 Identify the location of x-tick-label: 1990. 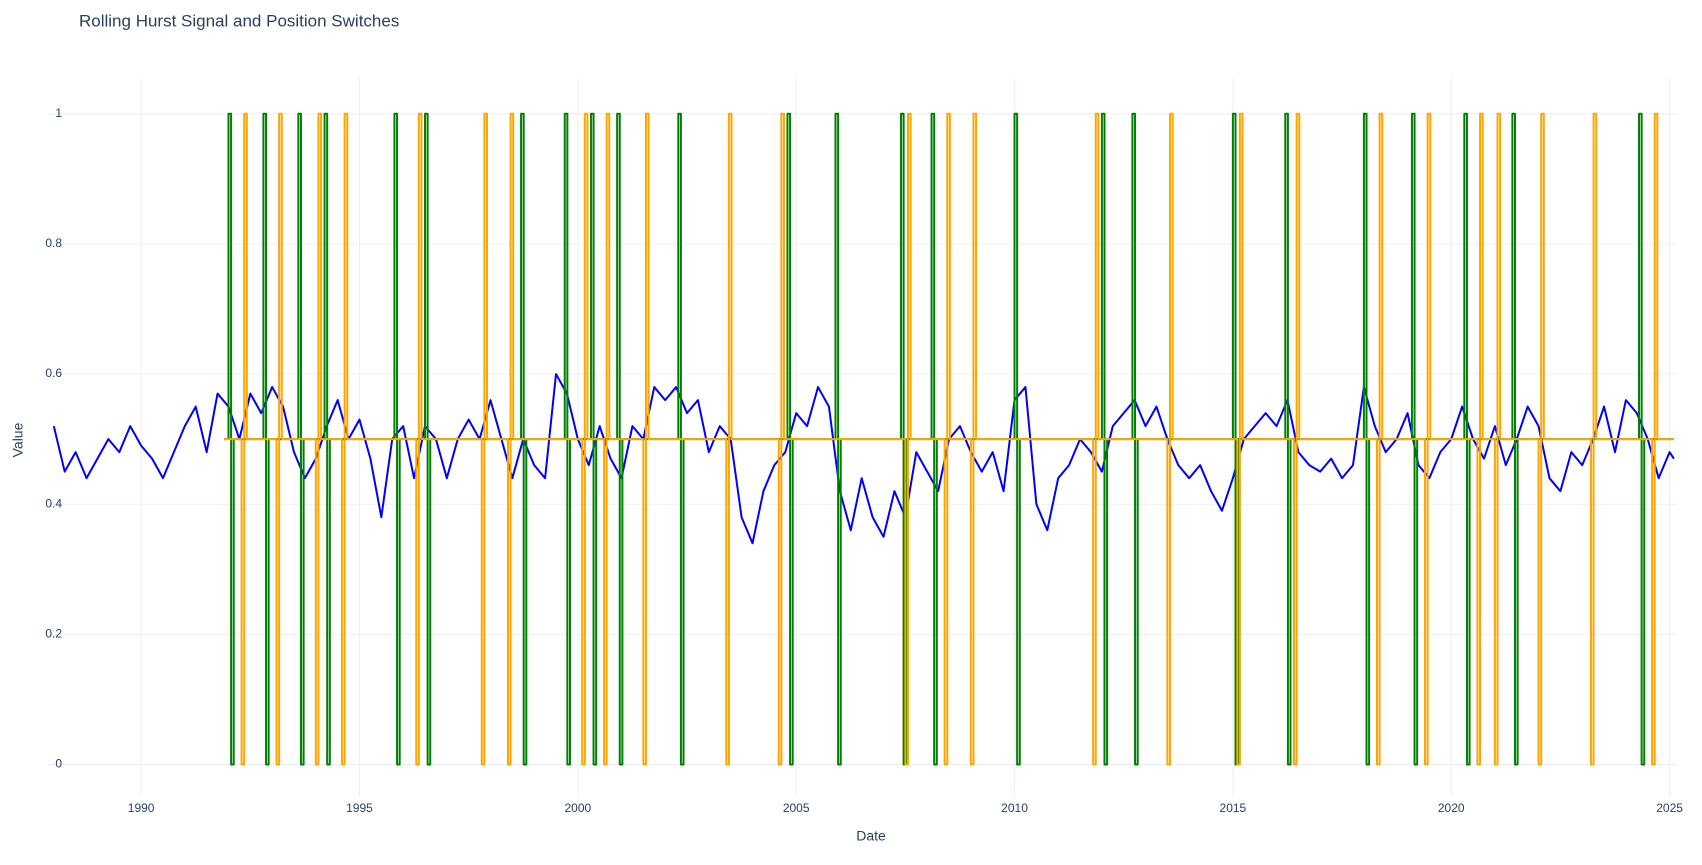
(141, 808).